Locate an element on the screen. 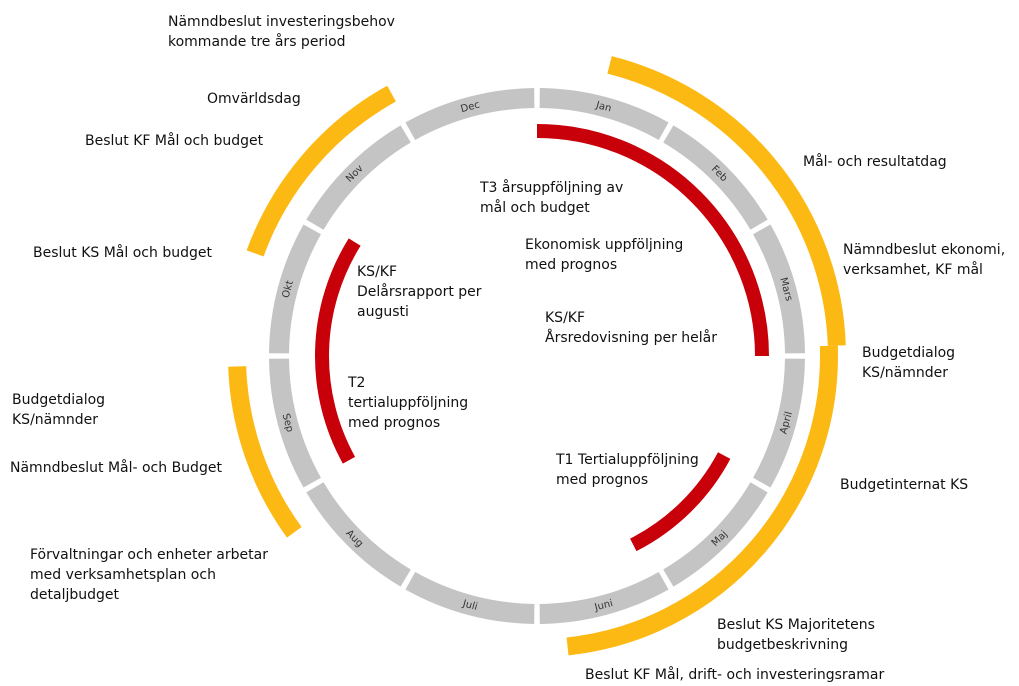 Image resolution: width=1019 pixels, height=686 pixels. annotation: Förvaltningar och enheter arbetar is located at coordinates (149, 555).